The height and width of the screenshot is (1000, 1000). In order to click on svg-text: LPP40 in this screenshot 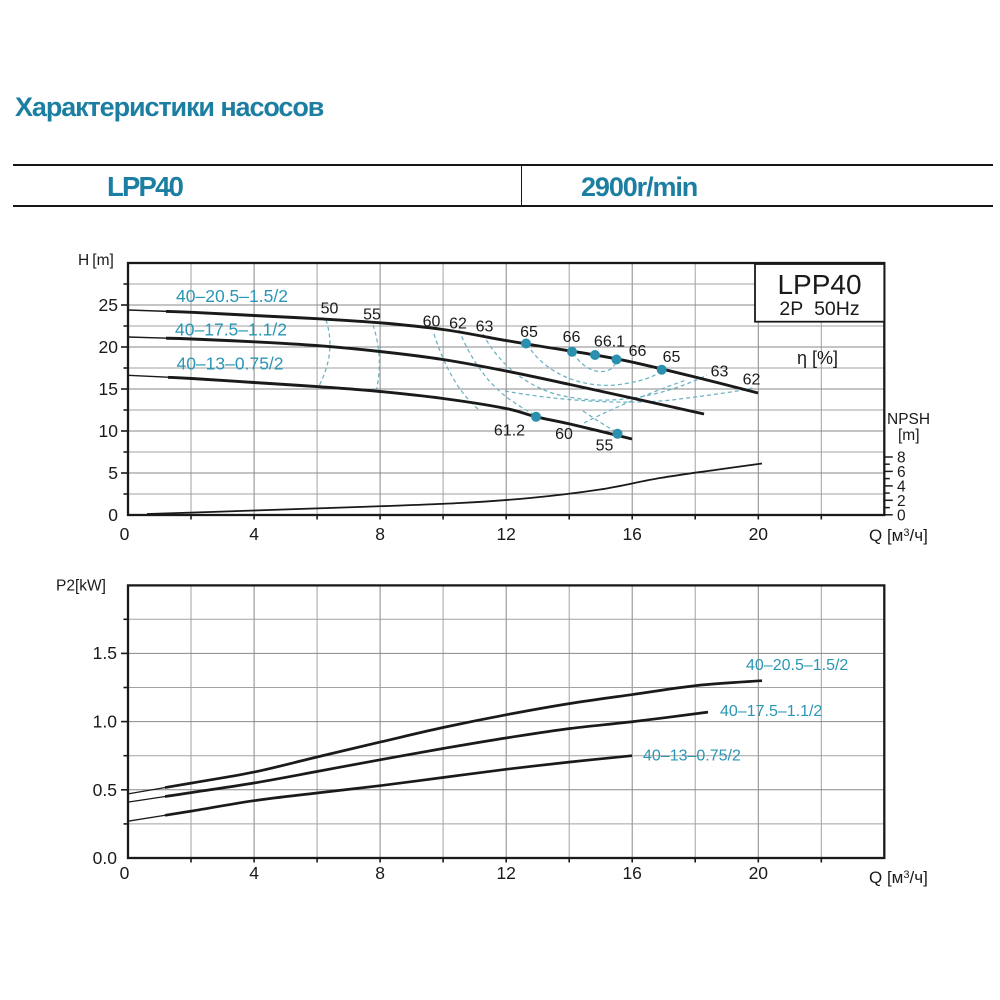, I will do `click(819, 284)`.